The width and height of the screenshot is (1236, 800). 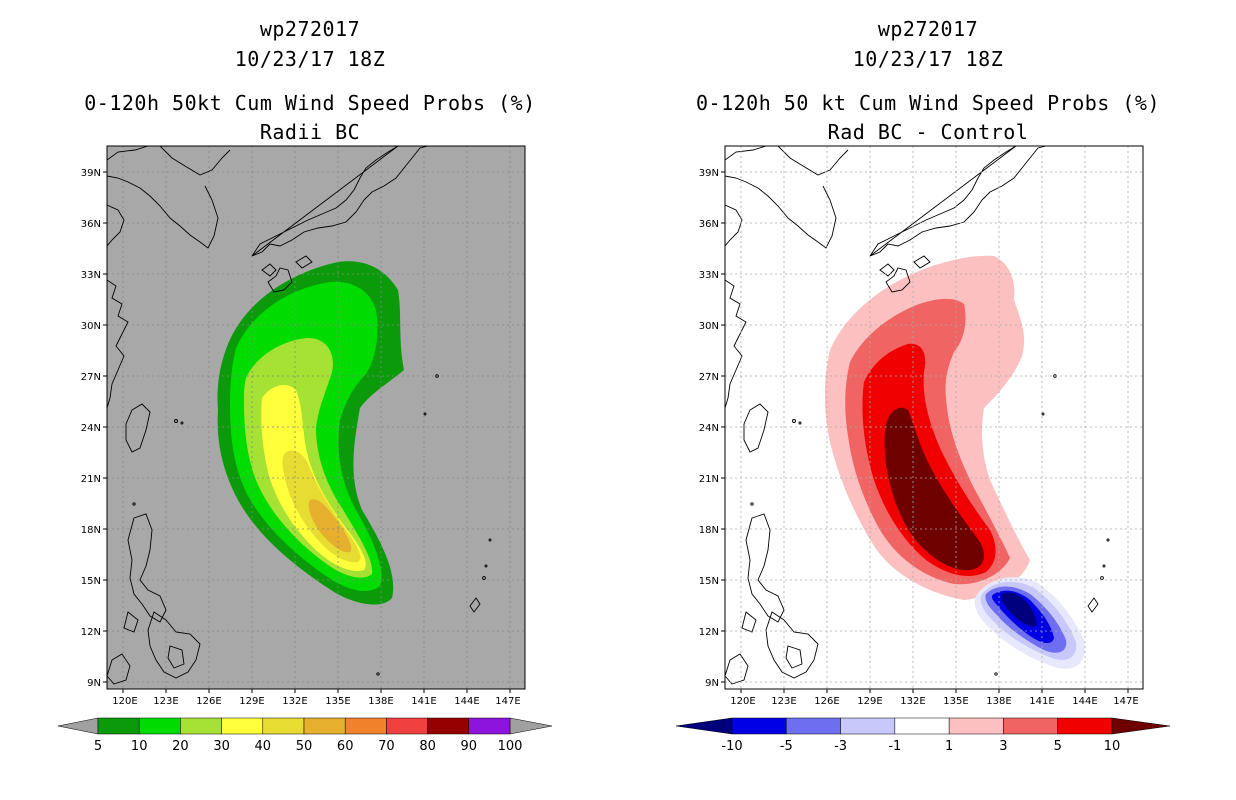 I want to click on right-title-product: 0-120h 50 kt Cum Wind Speed Probs (%), so click(x=928, y=103).